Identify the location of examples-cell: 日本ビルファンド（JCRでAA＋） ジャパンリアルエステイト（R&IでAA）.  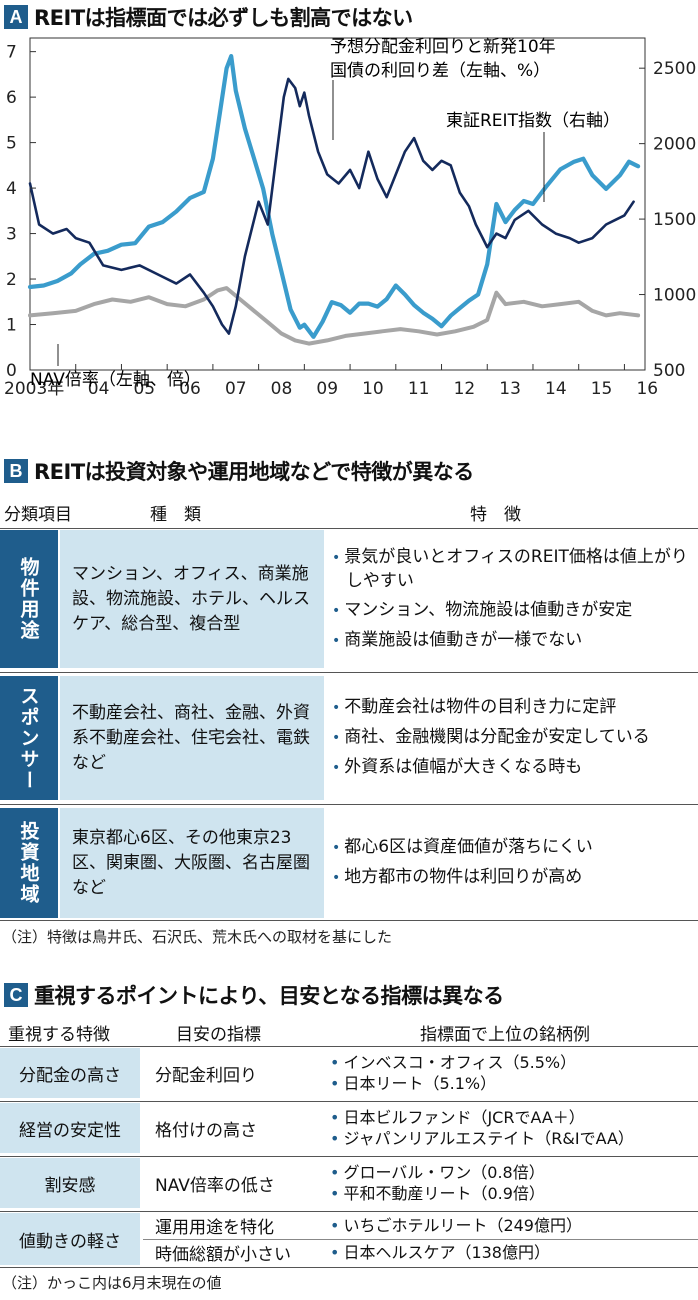
(513, 1128).